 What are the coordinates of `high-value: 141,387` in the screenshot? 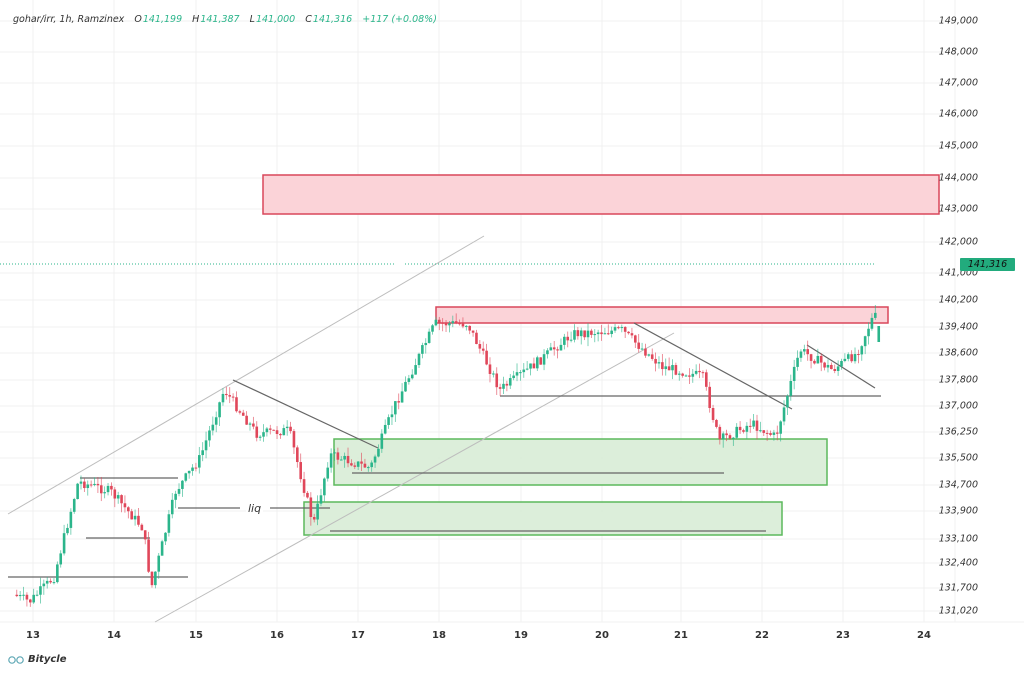 It's located at (220, 19).